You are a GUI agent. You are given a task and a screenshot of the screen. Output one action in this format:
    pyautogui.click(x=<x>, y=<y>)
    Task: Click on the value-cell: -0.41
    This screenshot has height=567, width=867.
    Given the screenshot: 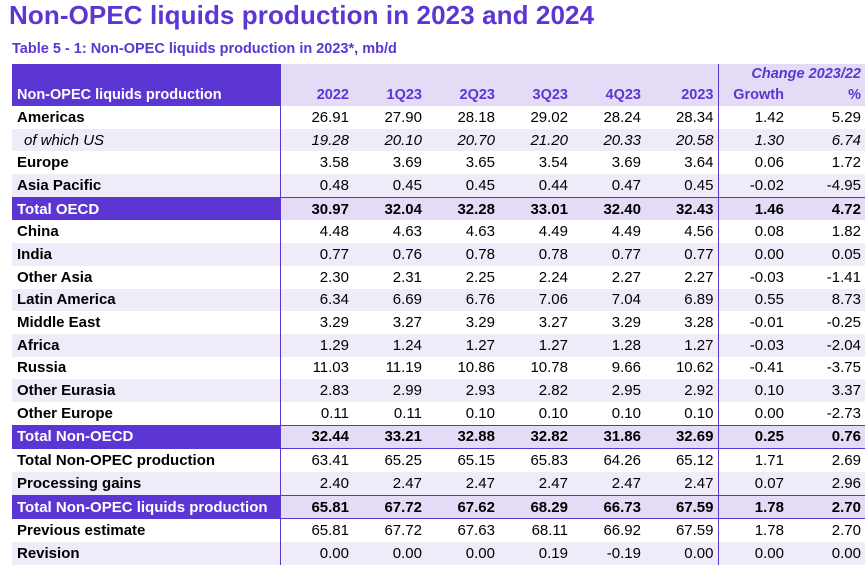 What is the action you would take?
    pyautogui.click(x=766, y=368)
    